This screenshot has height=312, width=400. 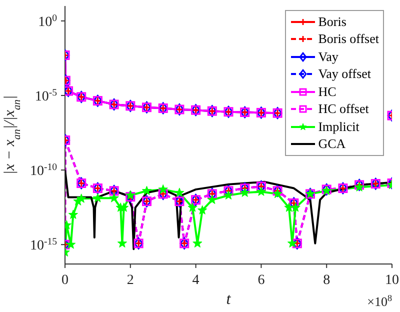 I want to click on legend-label: Boris, so click(x=332, y=22).